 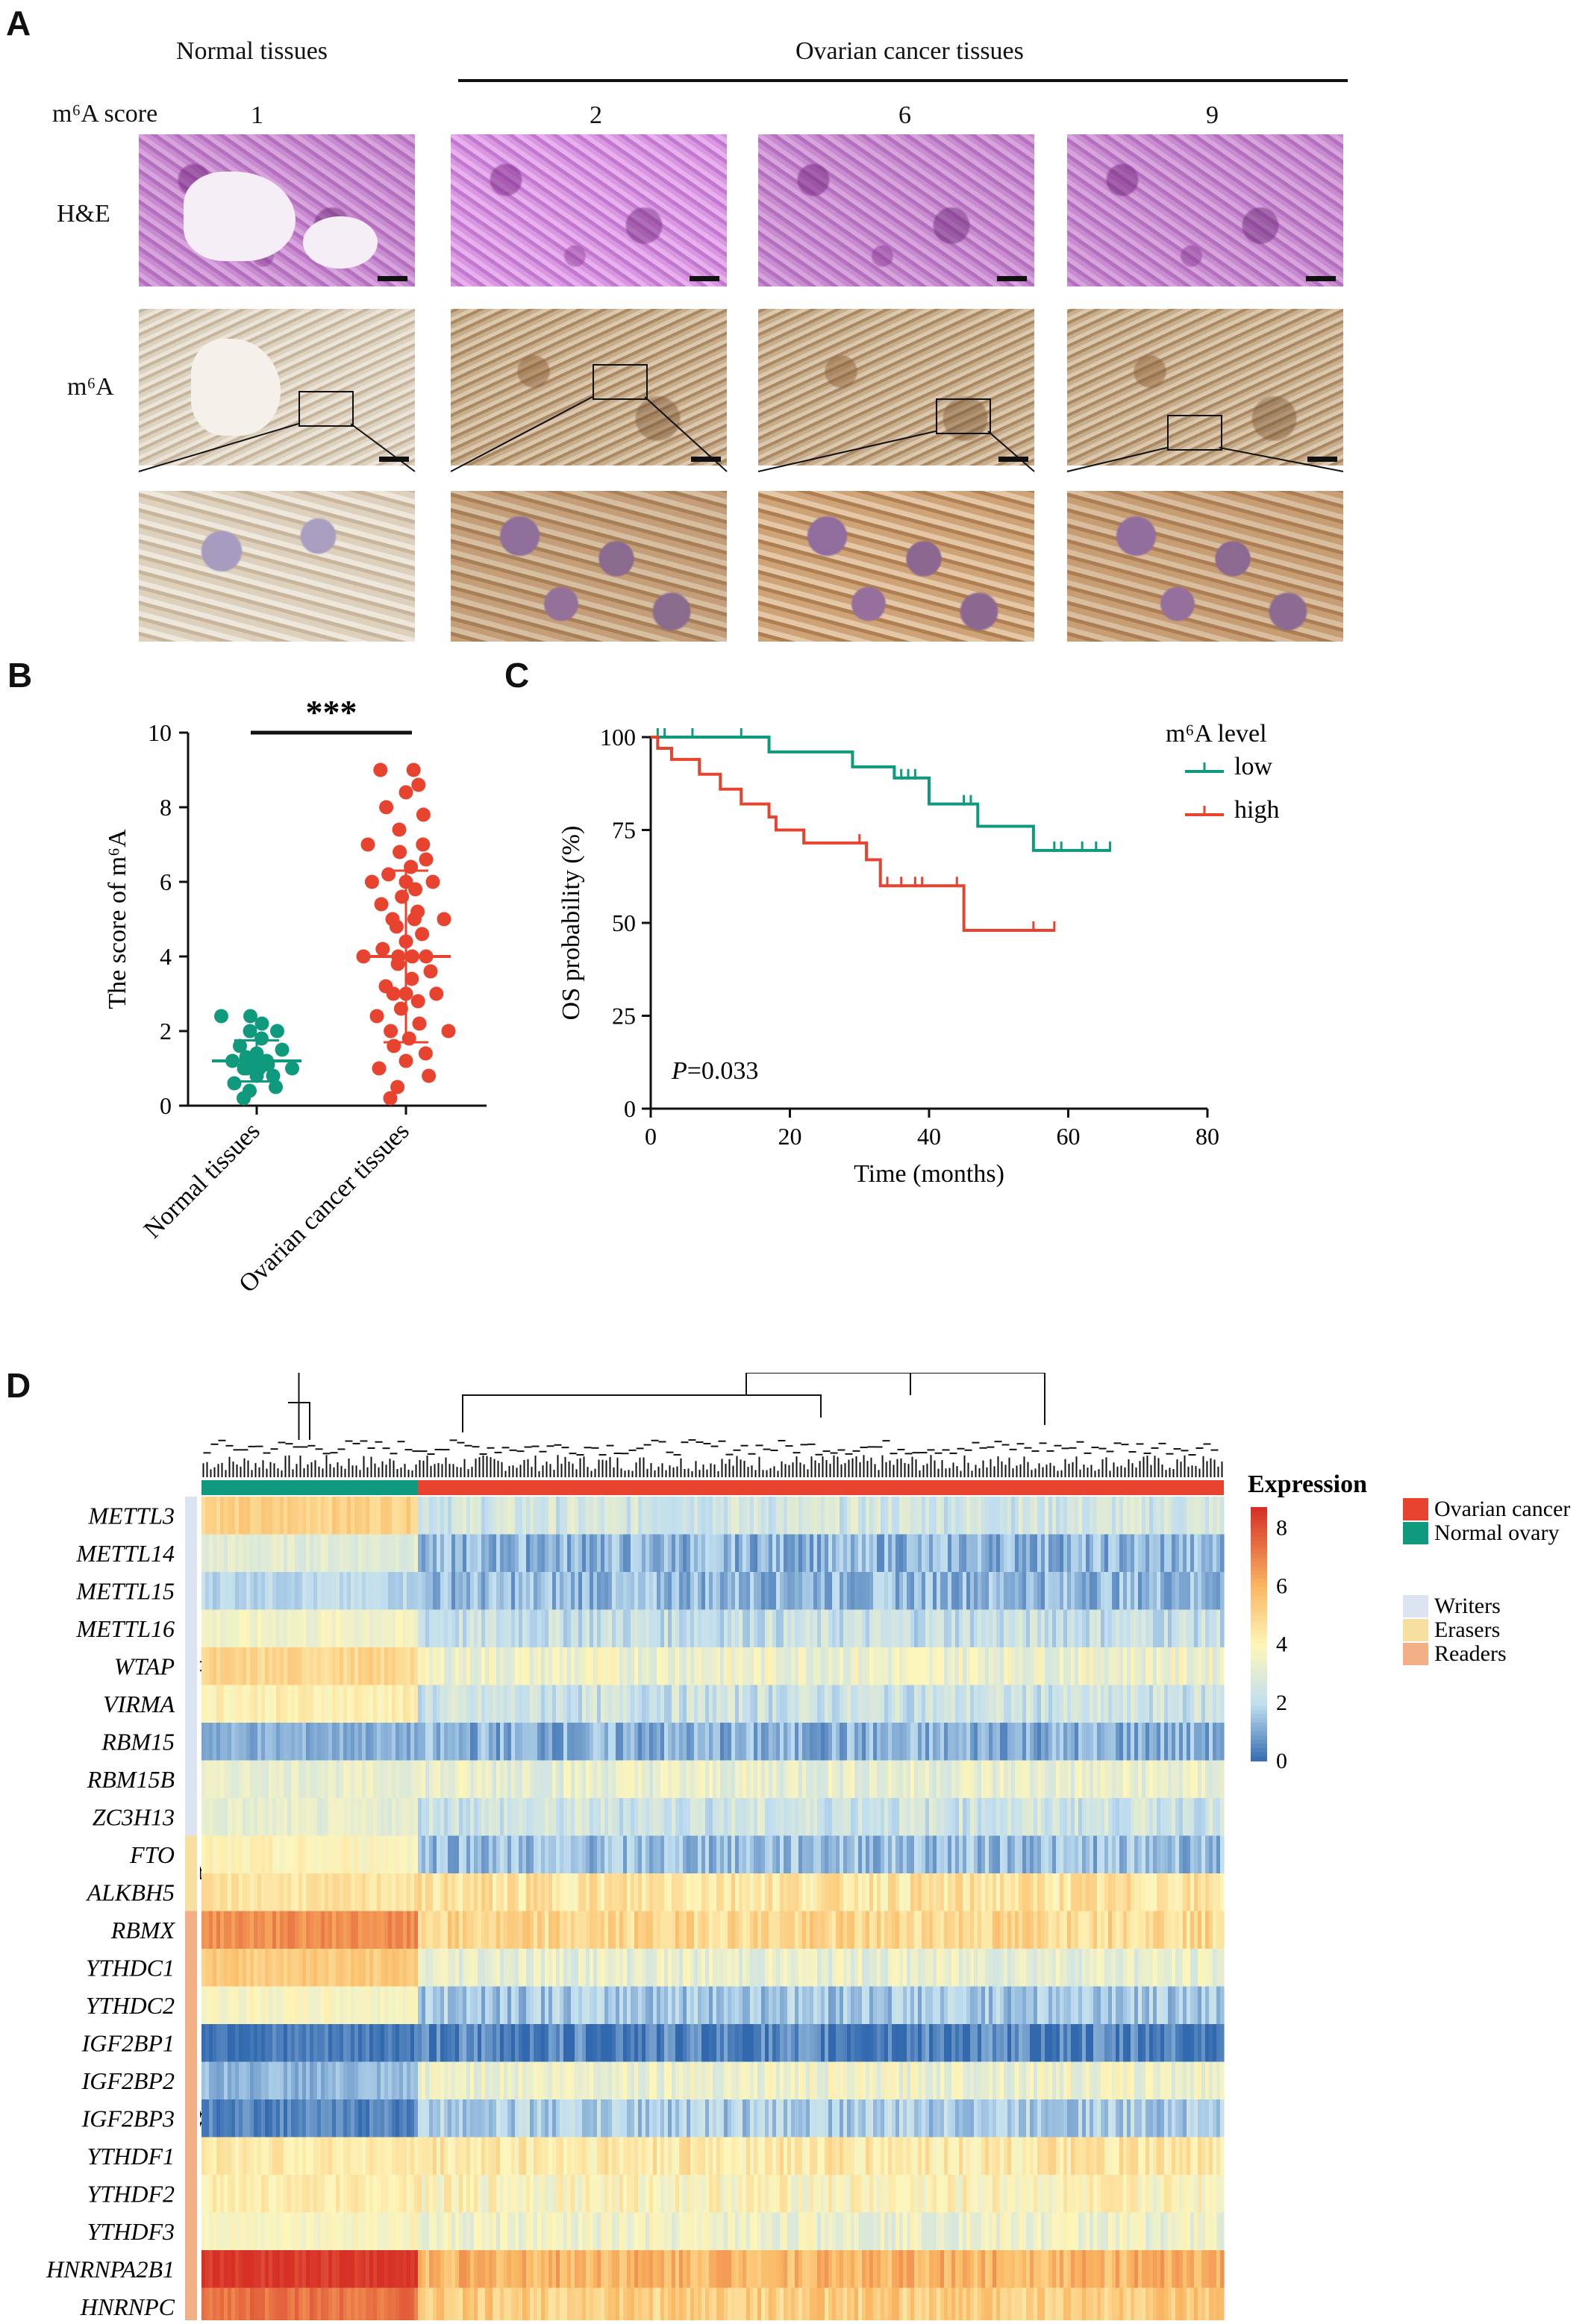 What do you see at coordinates (1256, 810) in the screenshot?
I see `legend-label-high: high` at bounding box center [1256, 810].